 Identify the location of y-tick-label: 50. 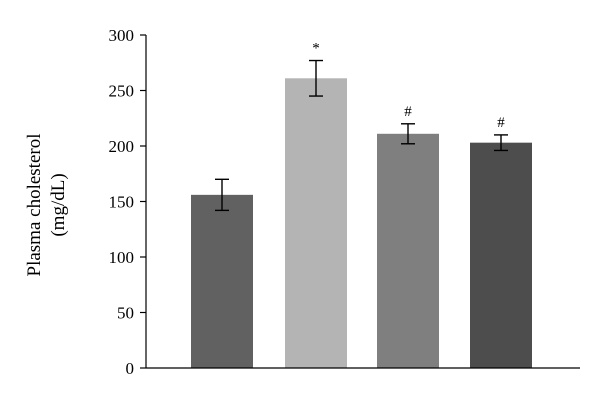
(125, 313).